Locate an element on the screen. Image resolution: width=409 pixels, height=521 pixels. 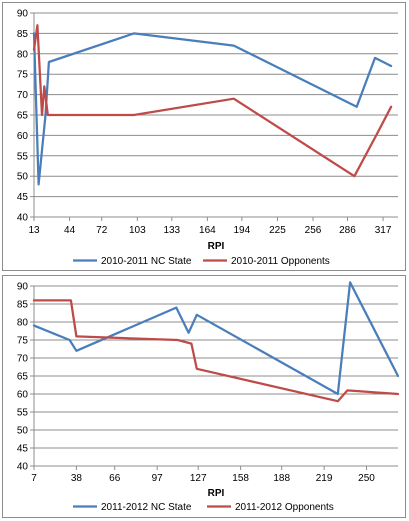
legend-label: 2011-2012 Opponents is located at coordinates (284, 507).